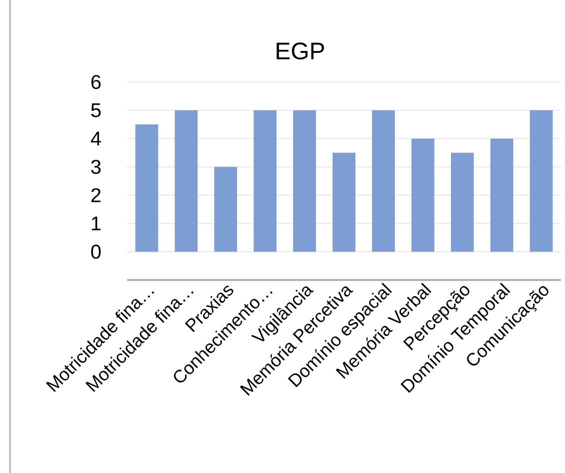 Image resolution: width=565 pixels, height=473 pixels. I want to click on y-tick-label: 2, so click(95, 195).